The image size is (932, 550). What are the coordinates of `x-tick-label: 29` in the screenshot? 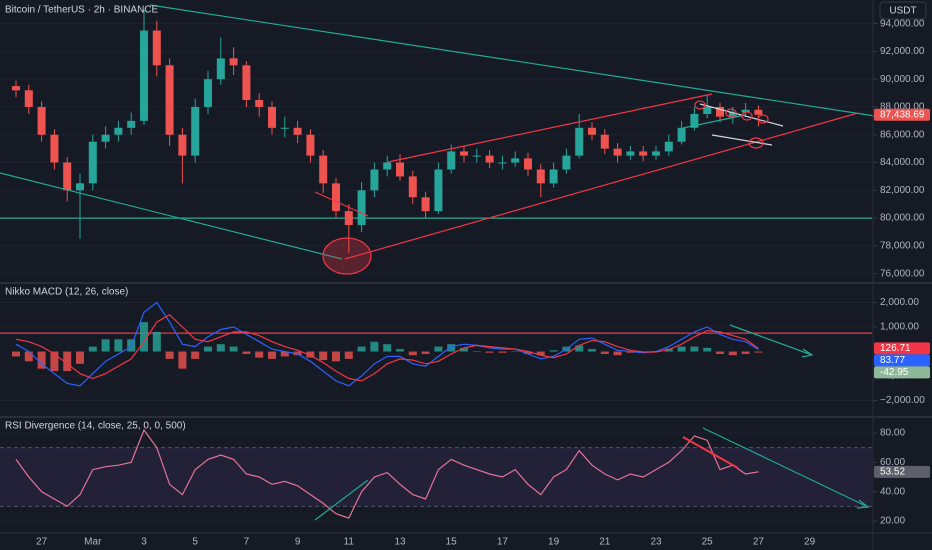 It's located at (810, 542).